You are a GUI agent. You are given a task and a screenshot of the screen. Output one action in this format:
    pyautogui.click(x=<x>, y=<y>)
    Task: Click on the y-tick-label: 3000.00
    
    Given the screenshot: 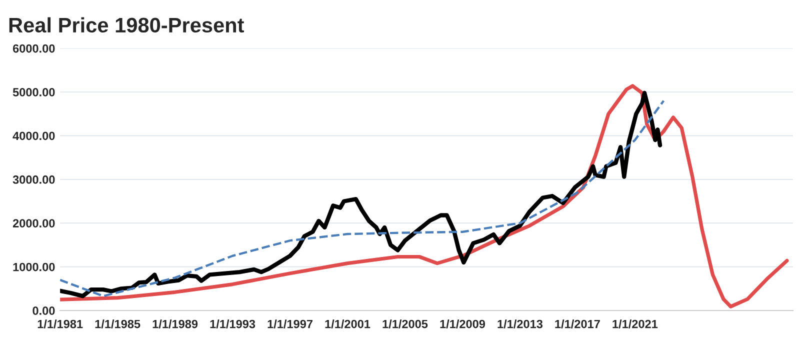 What is the action you would take?
    pyautogui.click(x=33, y=179)
    